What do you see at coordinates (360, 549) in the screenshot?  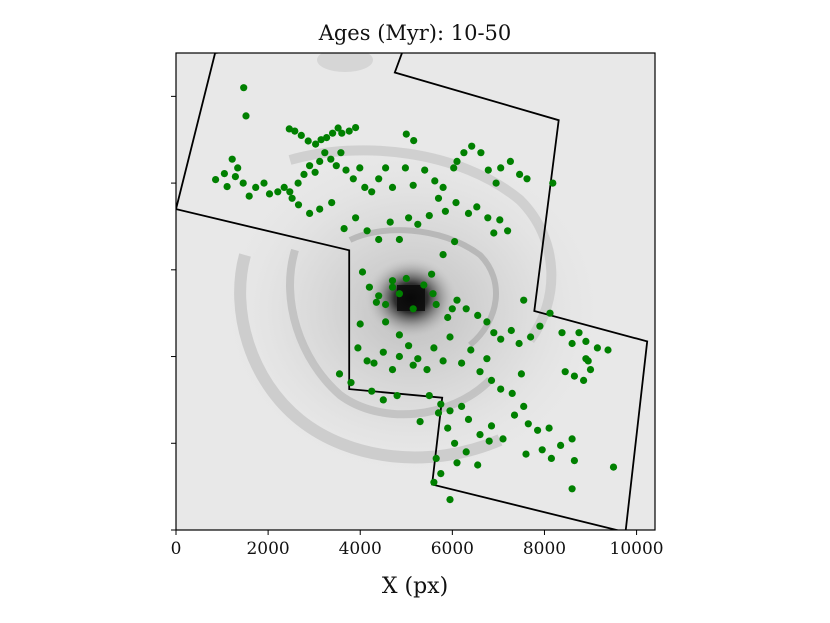 I see `x-tick-label: 4000` at bounding box center [360, 549].